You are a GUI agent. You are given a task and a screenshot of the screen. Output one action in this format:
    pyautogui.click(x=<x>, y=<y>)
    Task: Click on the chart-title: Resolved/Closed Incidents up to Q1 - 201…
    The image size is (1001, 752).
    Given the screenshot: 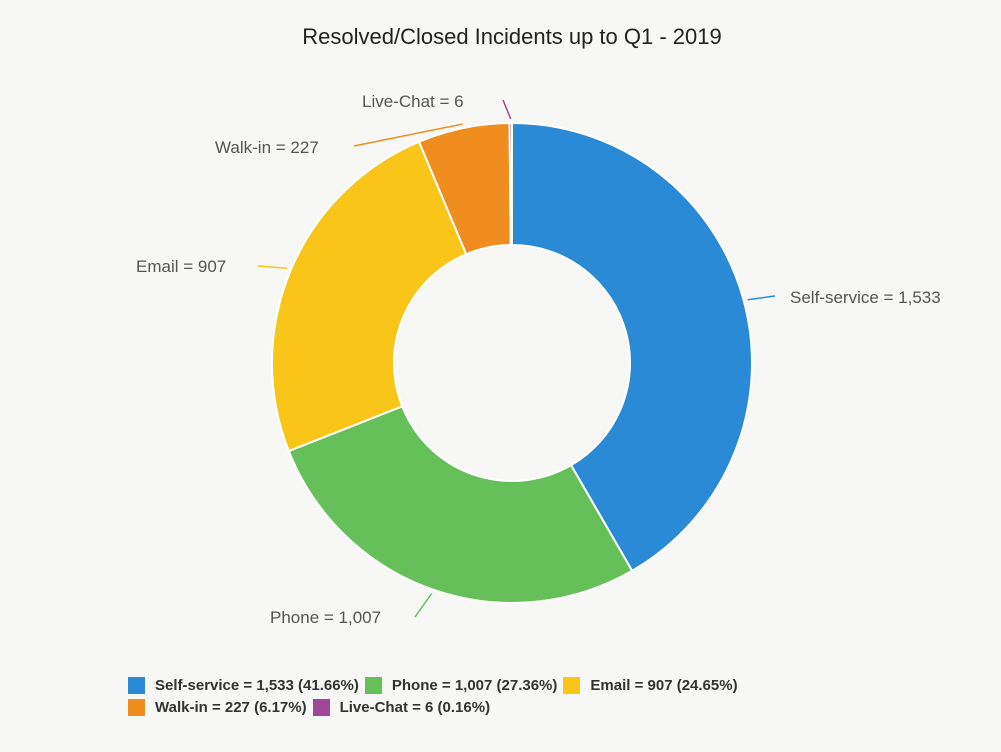 What is the action you would take?
    pyautogui.click(x=511, y=36)
    